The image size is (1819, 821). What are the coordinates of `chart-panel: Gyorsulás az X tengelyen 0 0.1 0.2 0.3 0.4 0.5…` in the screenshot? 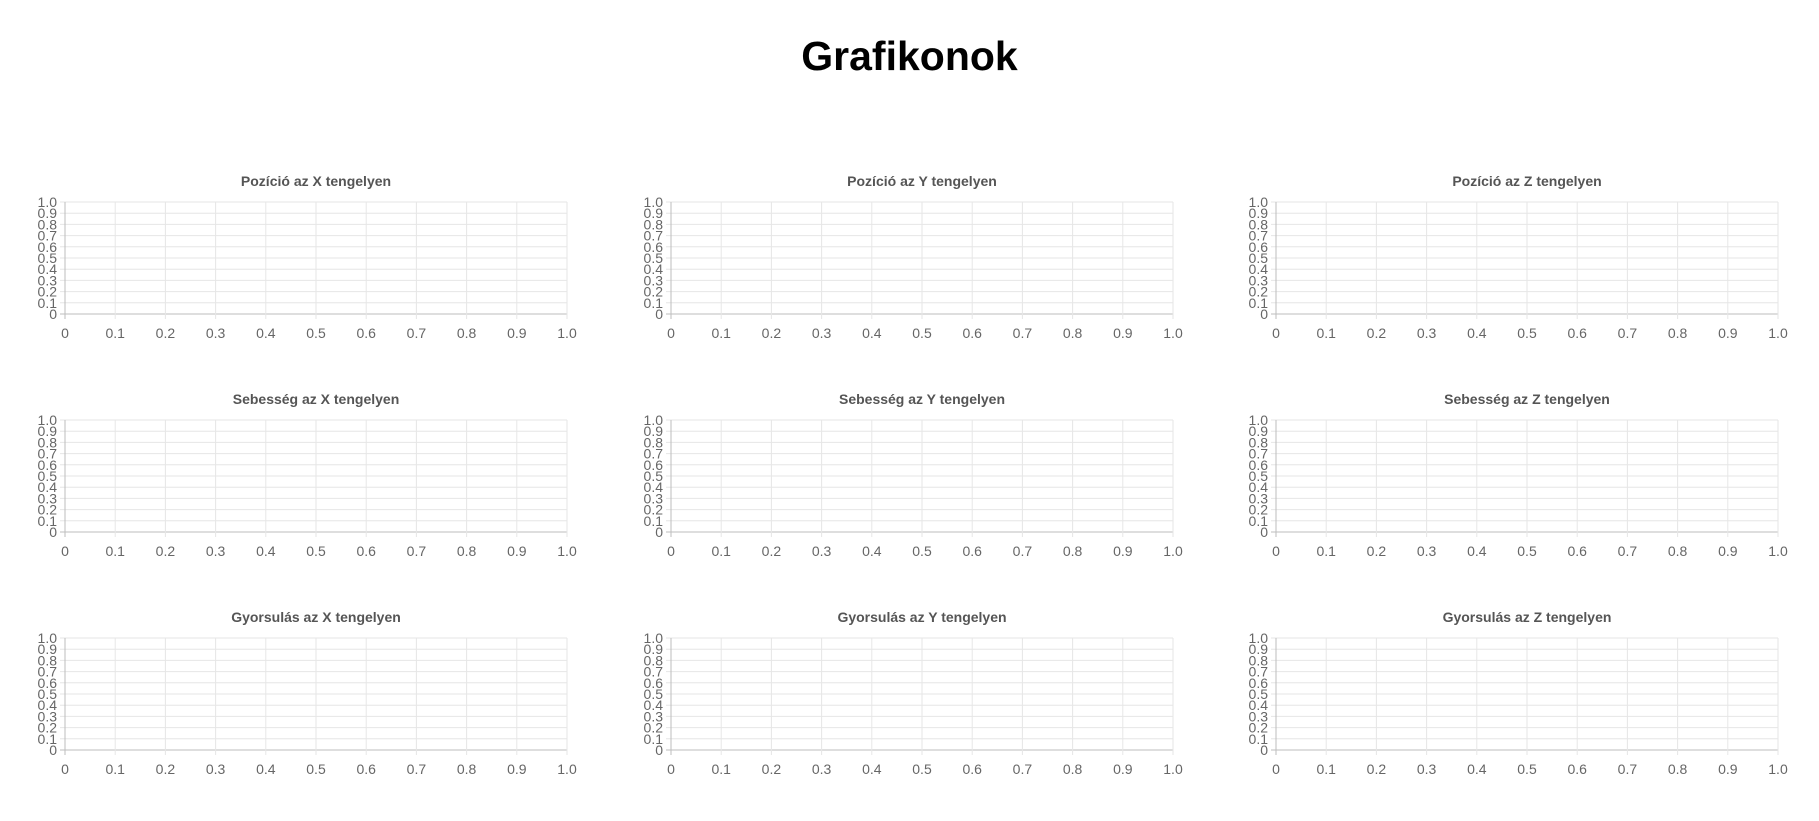 It's located at (302, 699).